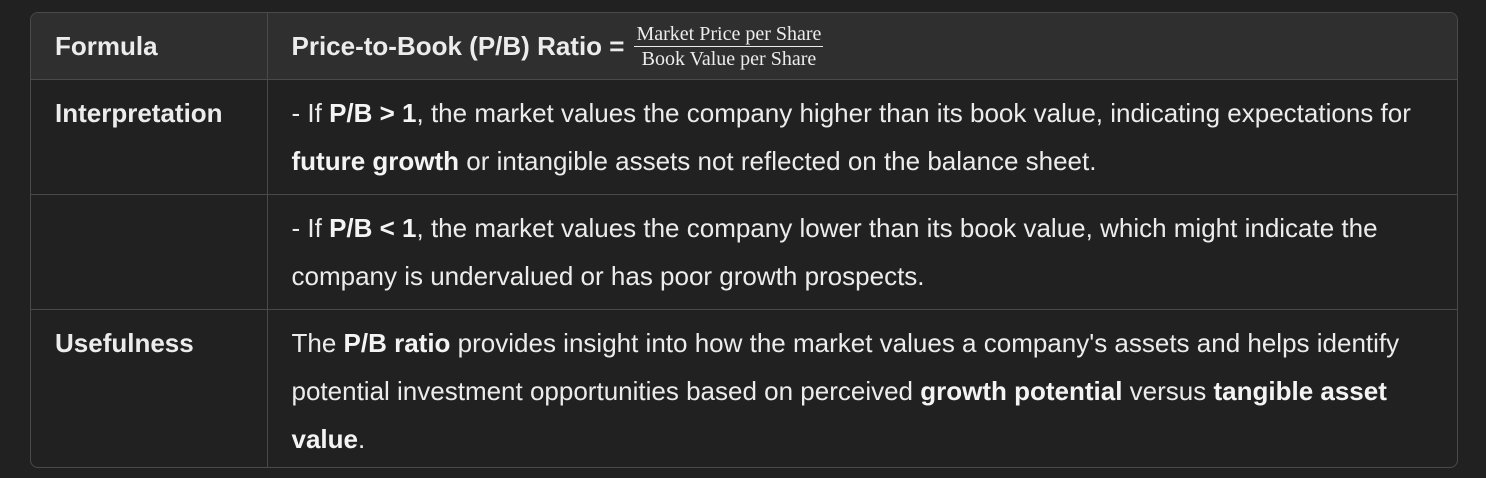 Image resolution: width=1486 pixels, height=478 pixels. Describe the element at coordinates (729, 34) in the screenshot. I see `fraction-numerator: Market Price per Share` at that location.